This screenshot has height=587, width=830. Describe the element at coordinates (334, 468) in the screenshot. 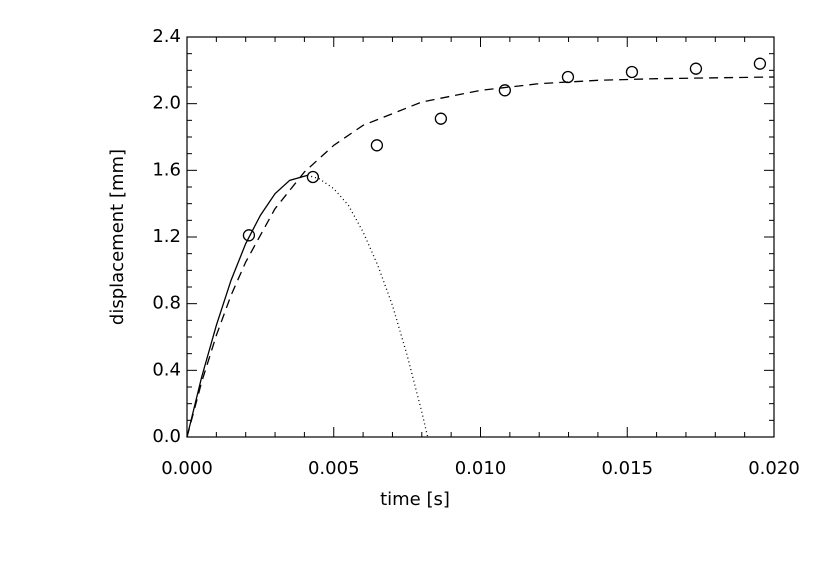

I see `x-tick-label: 0.005` at that location.